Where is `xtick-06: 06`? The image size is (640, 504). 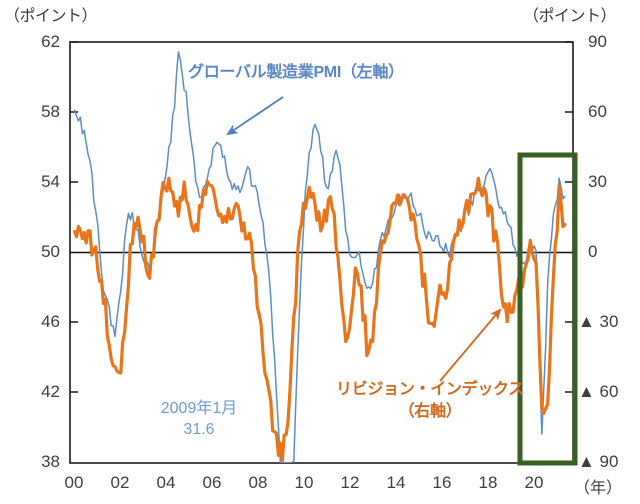 xtick-06: 06 is located at coordinates (212, 482).